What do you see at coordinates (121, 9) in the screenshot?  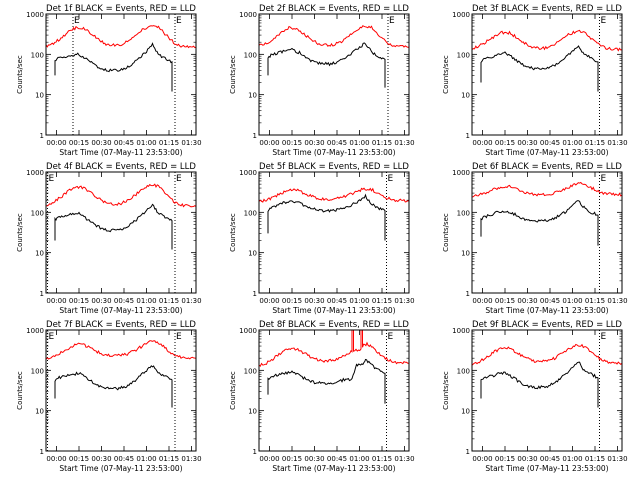 I see `panel-title: Det 1f BLACK = Events, RED = LLD` at bounding box center [121, 9].